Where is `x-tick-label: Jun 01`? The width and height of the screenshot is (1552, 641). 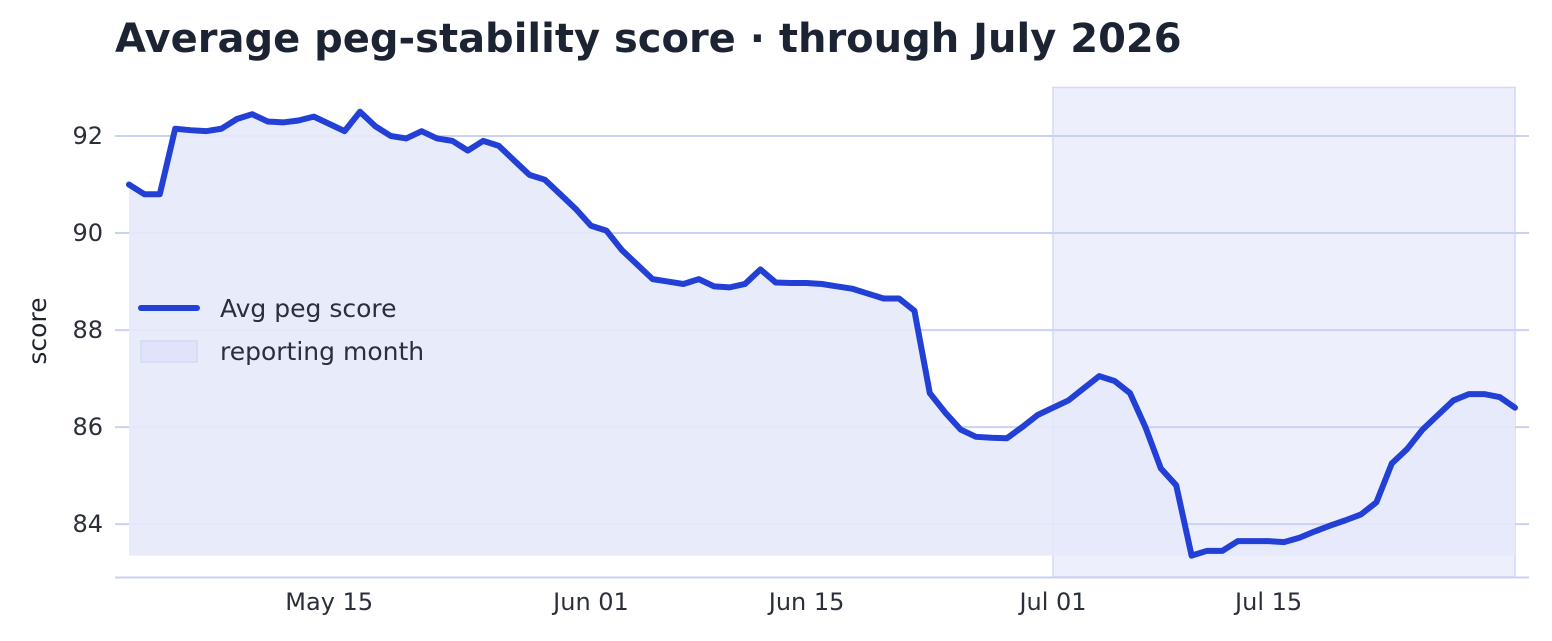
x-tick-label: Jun 01 is located at coordinates (590, 602).